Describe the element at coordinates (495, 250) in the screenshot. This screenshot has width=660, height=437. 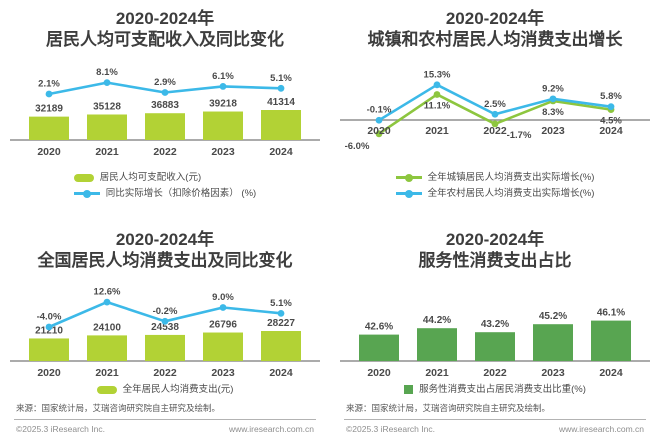
I see `chart-title-services-share: 2020-2024年 服务性消费支出占比` at that location.